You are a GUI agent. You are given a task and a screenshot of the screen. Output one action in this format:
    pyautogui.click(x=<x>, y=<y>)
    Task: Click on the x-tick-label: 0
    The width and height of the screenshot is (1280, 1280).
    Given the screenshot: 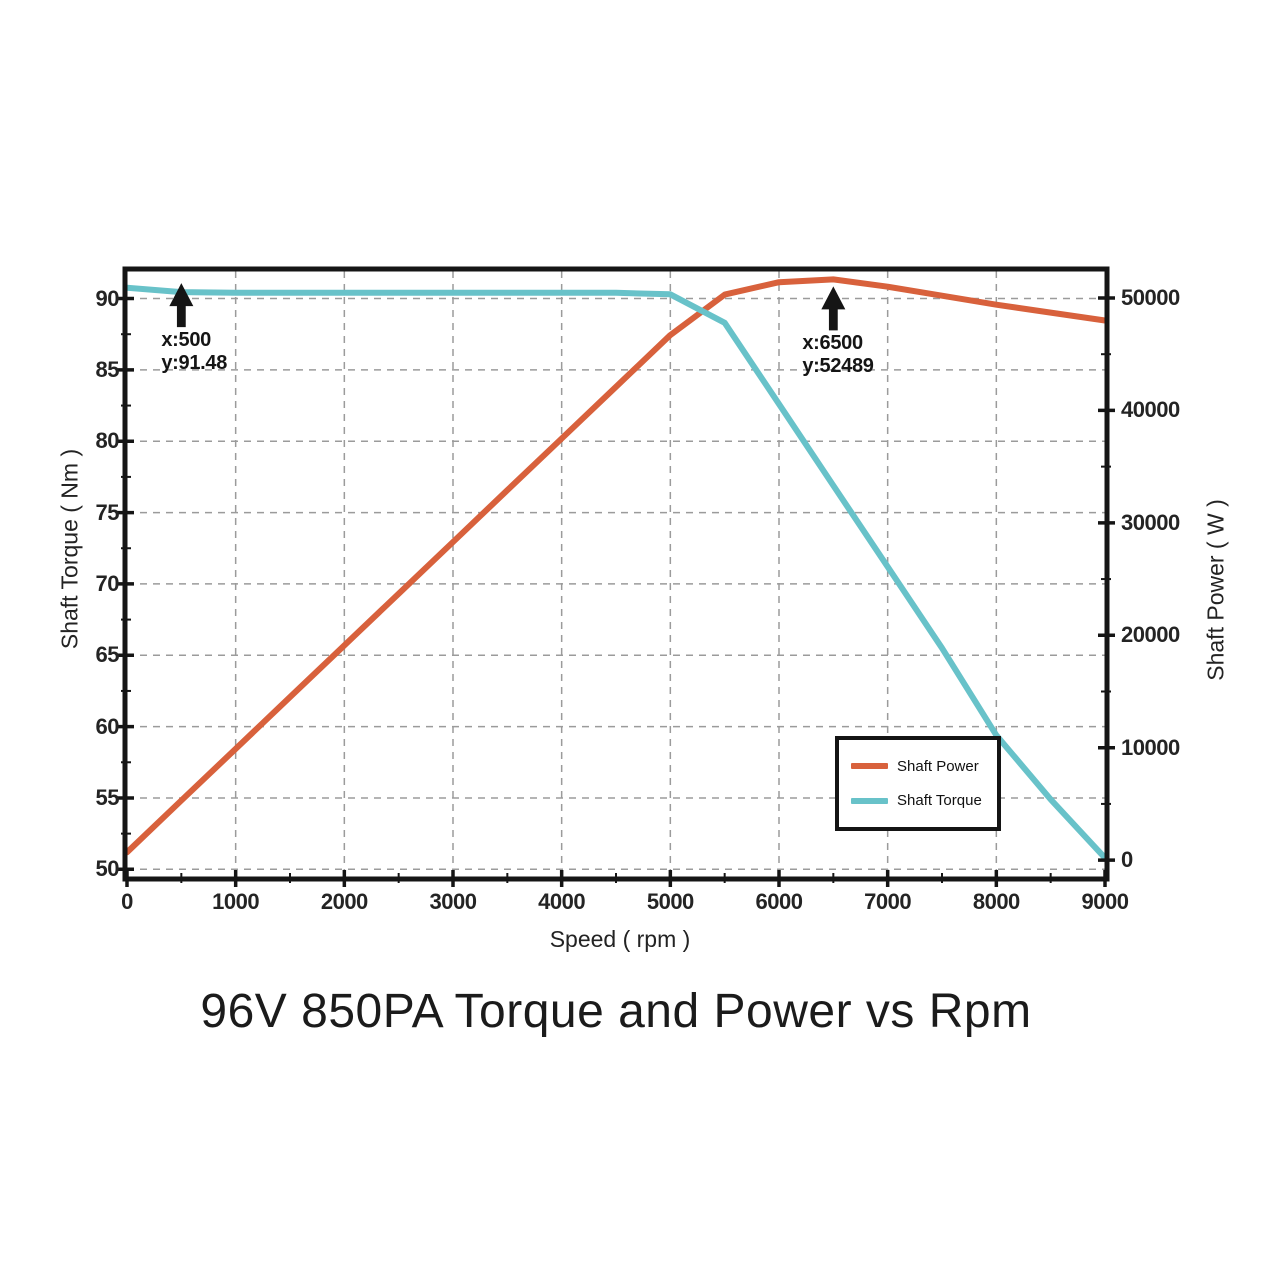 What is the action you would take?
    pyautogui.click(x=127, y=901)
    